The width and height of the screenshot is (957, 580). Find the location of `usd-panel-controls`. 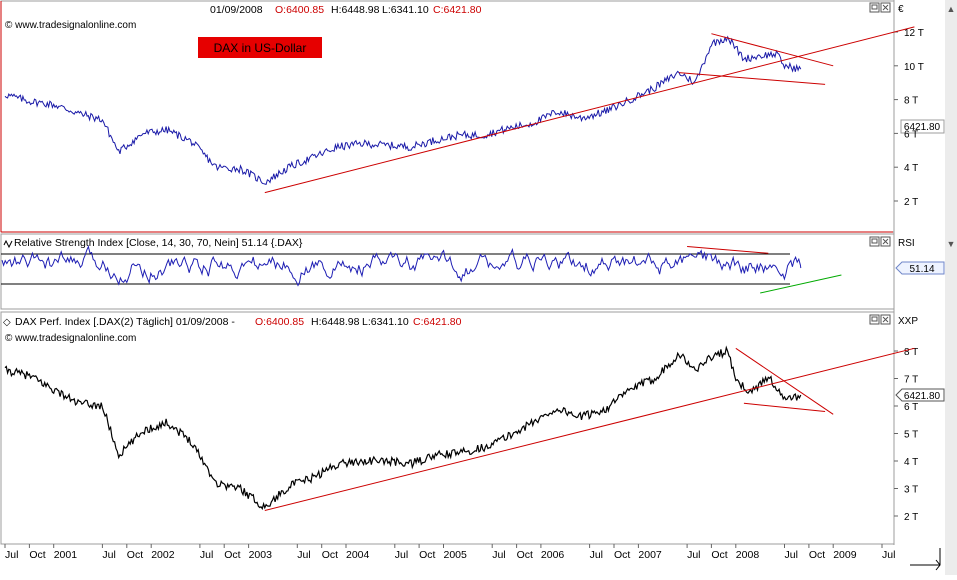

usd-panel-controls is located at coordinates (880, 7).